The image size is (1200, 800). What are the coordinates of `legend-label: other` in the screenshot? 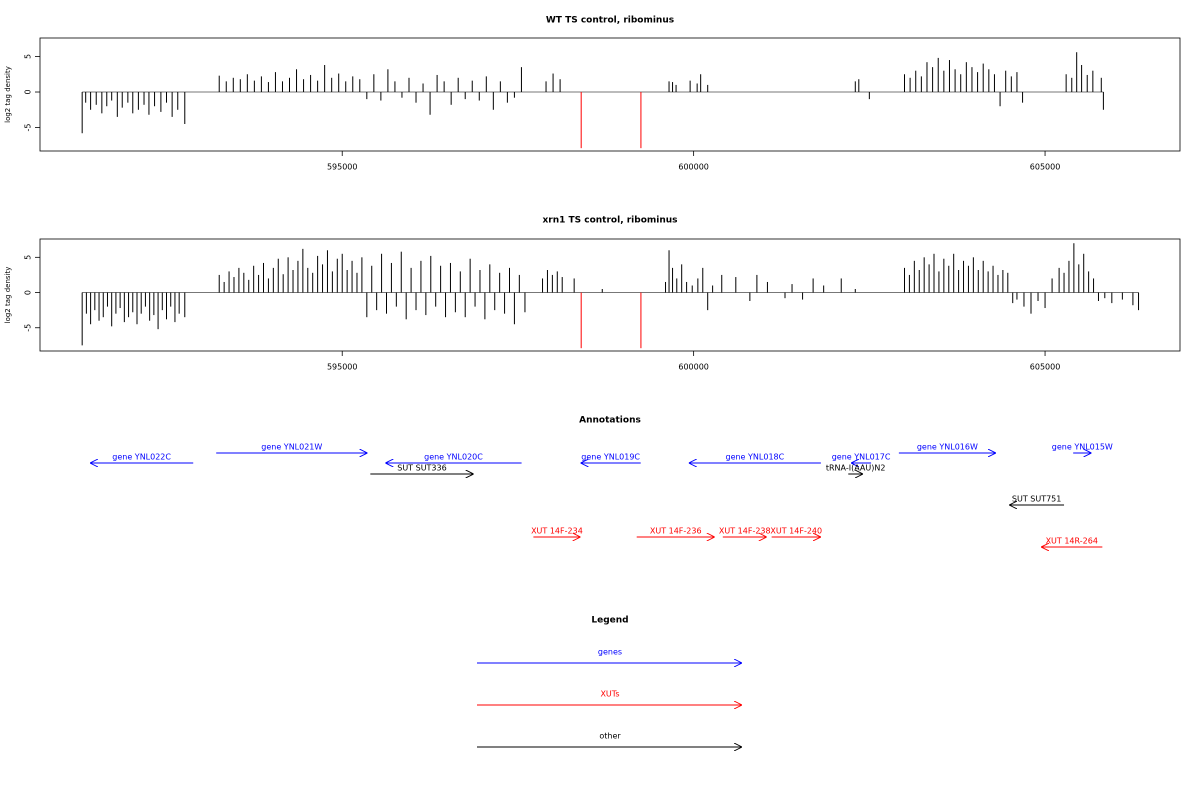 It's located at (610, 736).